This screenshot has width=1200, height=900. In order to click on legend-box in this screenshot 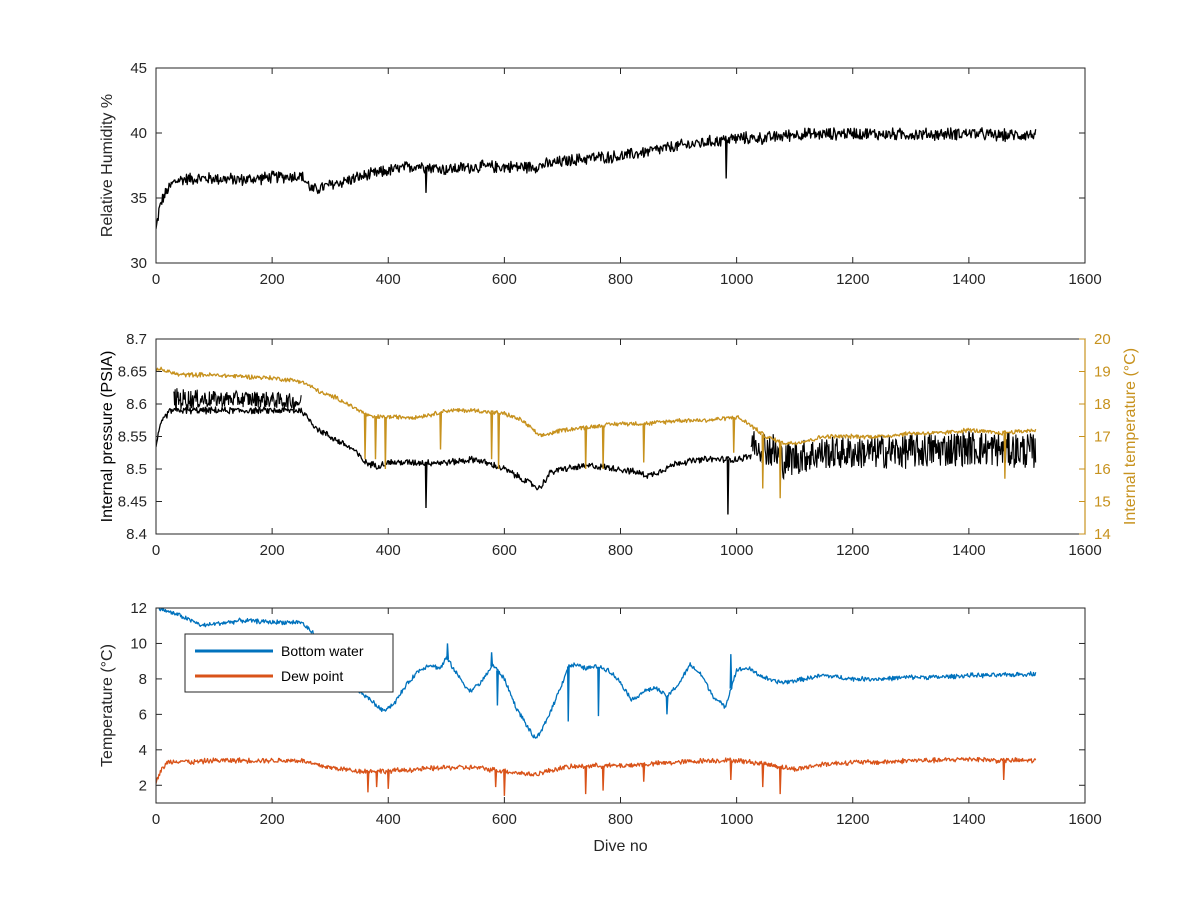, I will do `click(289, 663)`.